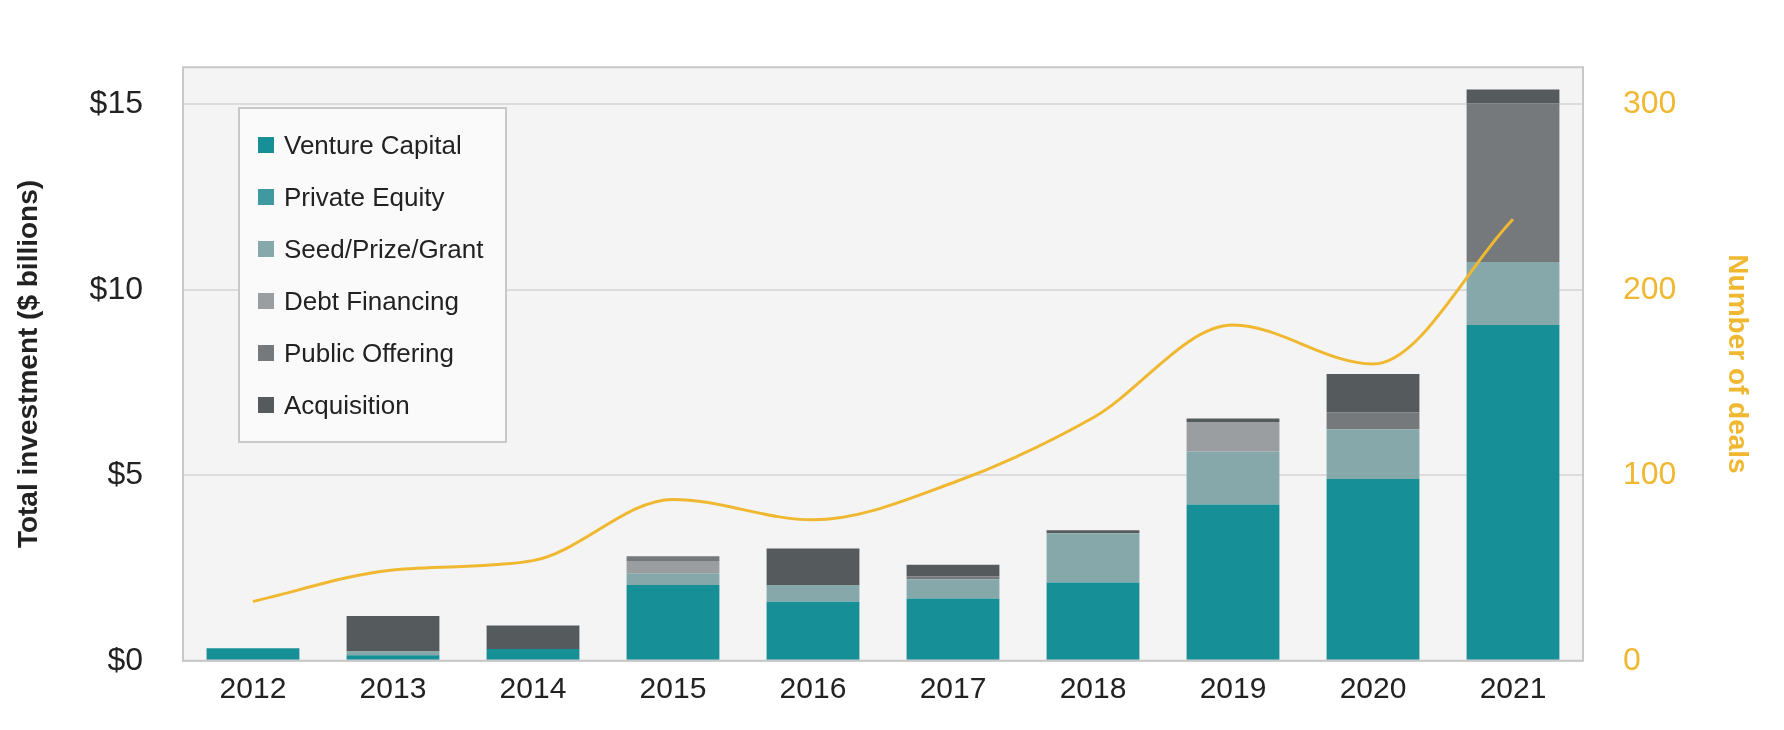 The height and width of the screenshot is (730, 1784). Describe the element at coordinates (393, 688) in the screenshot. I see `x-tick-label: 2013` at that location.